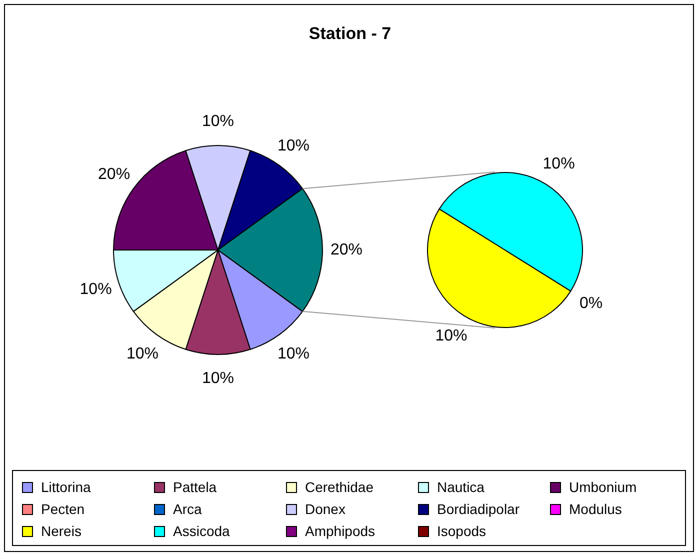 This screenshot has width=700, height=560. I want to click on legend-label: Arca, so click(187, 509).